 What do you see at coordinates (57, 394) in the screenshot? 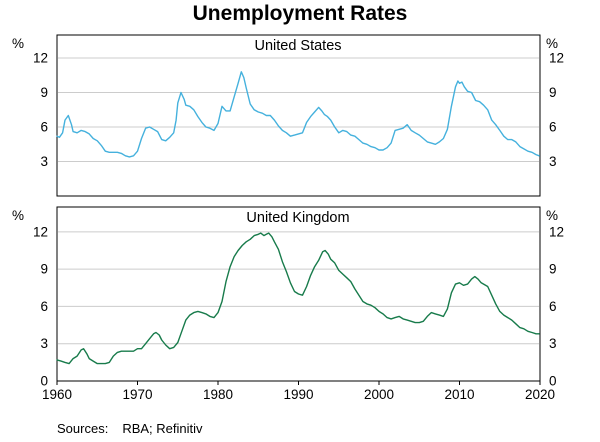
I see `x-tick-label: 1960` at bounding box center [57, 394].